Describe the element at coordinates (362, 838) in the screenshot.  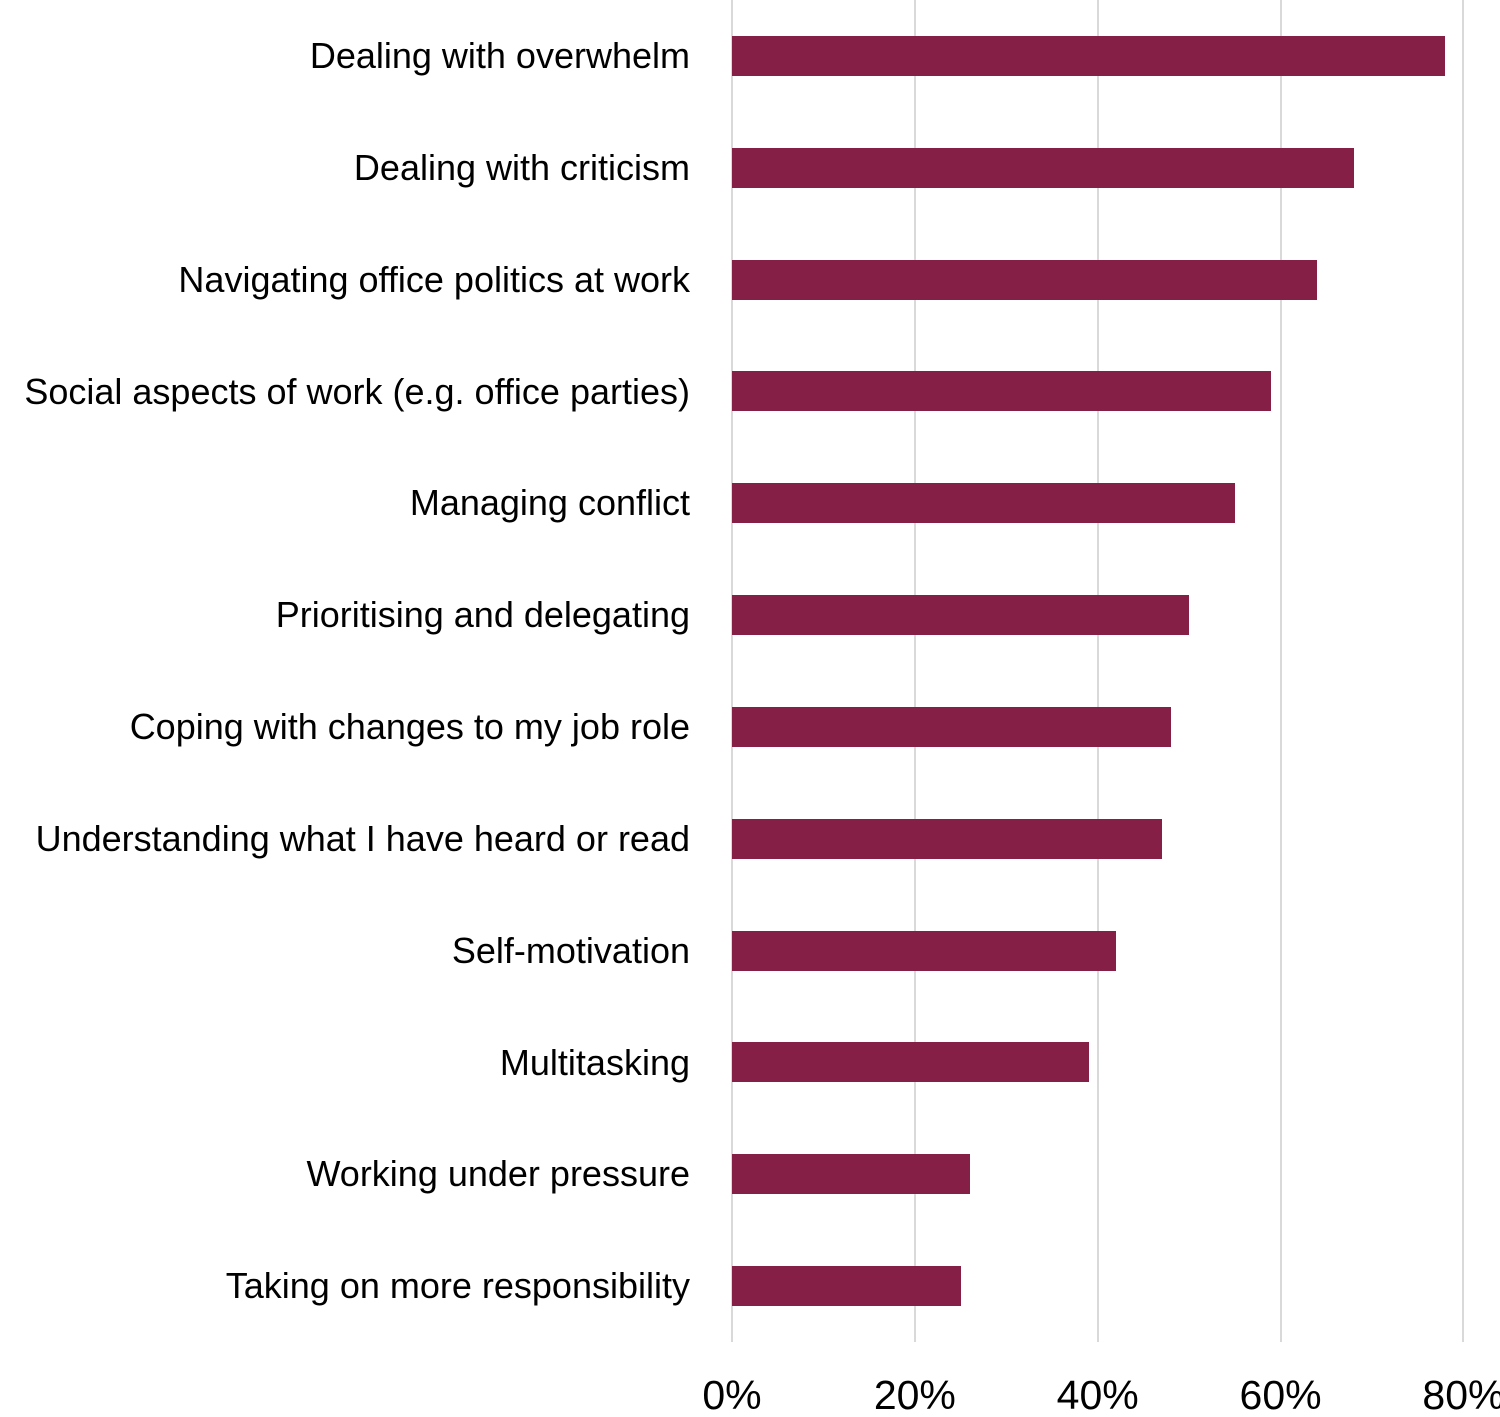
I see `category-label: Understanding what I have heard or read` at that location.